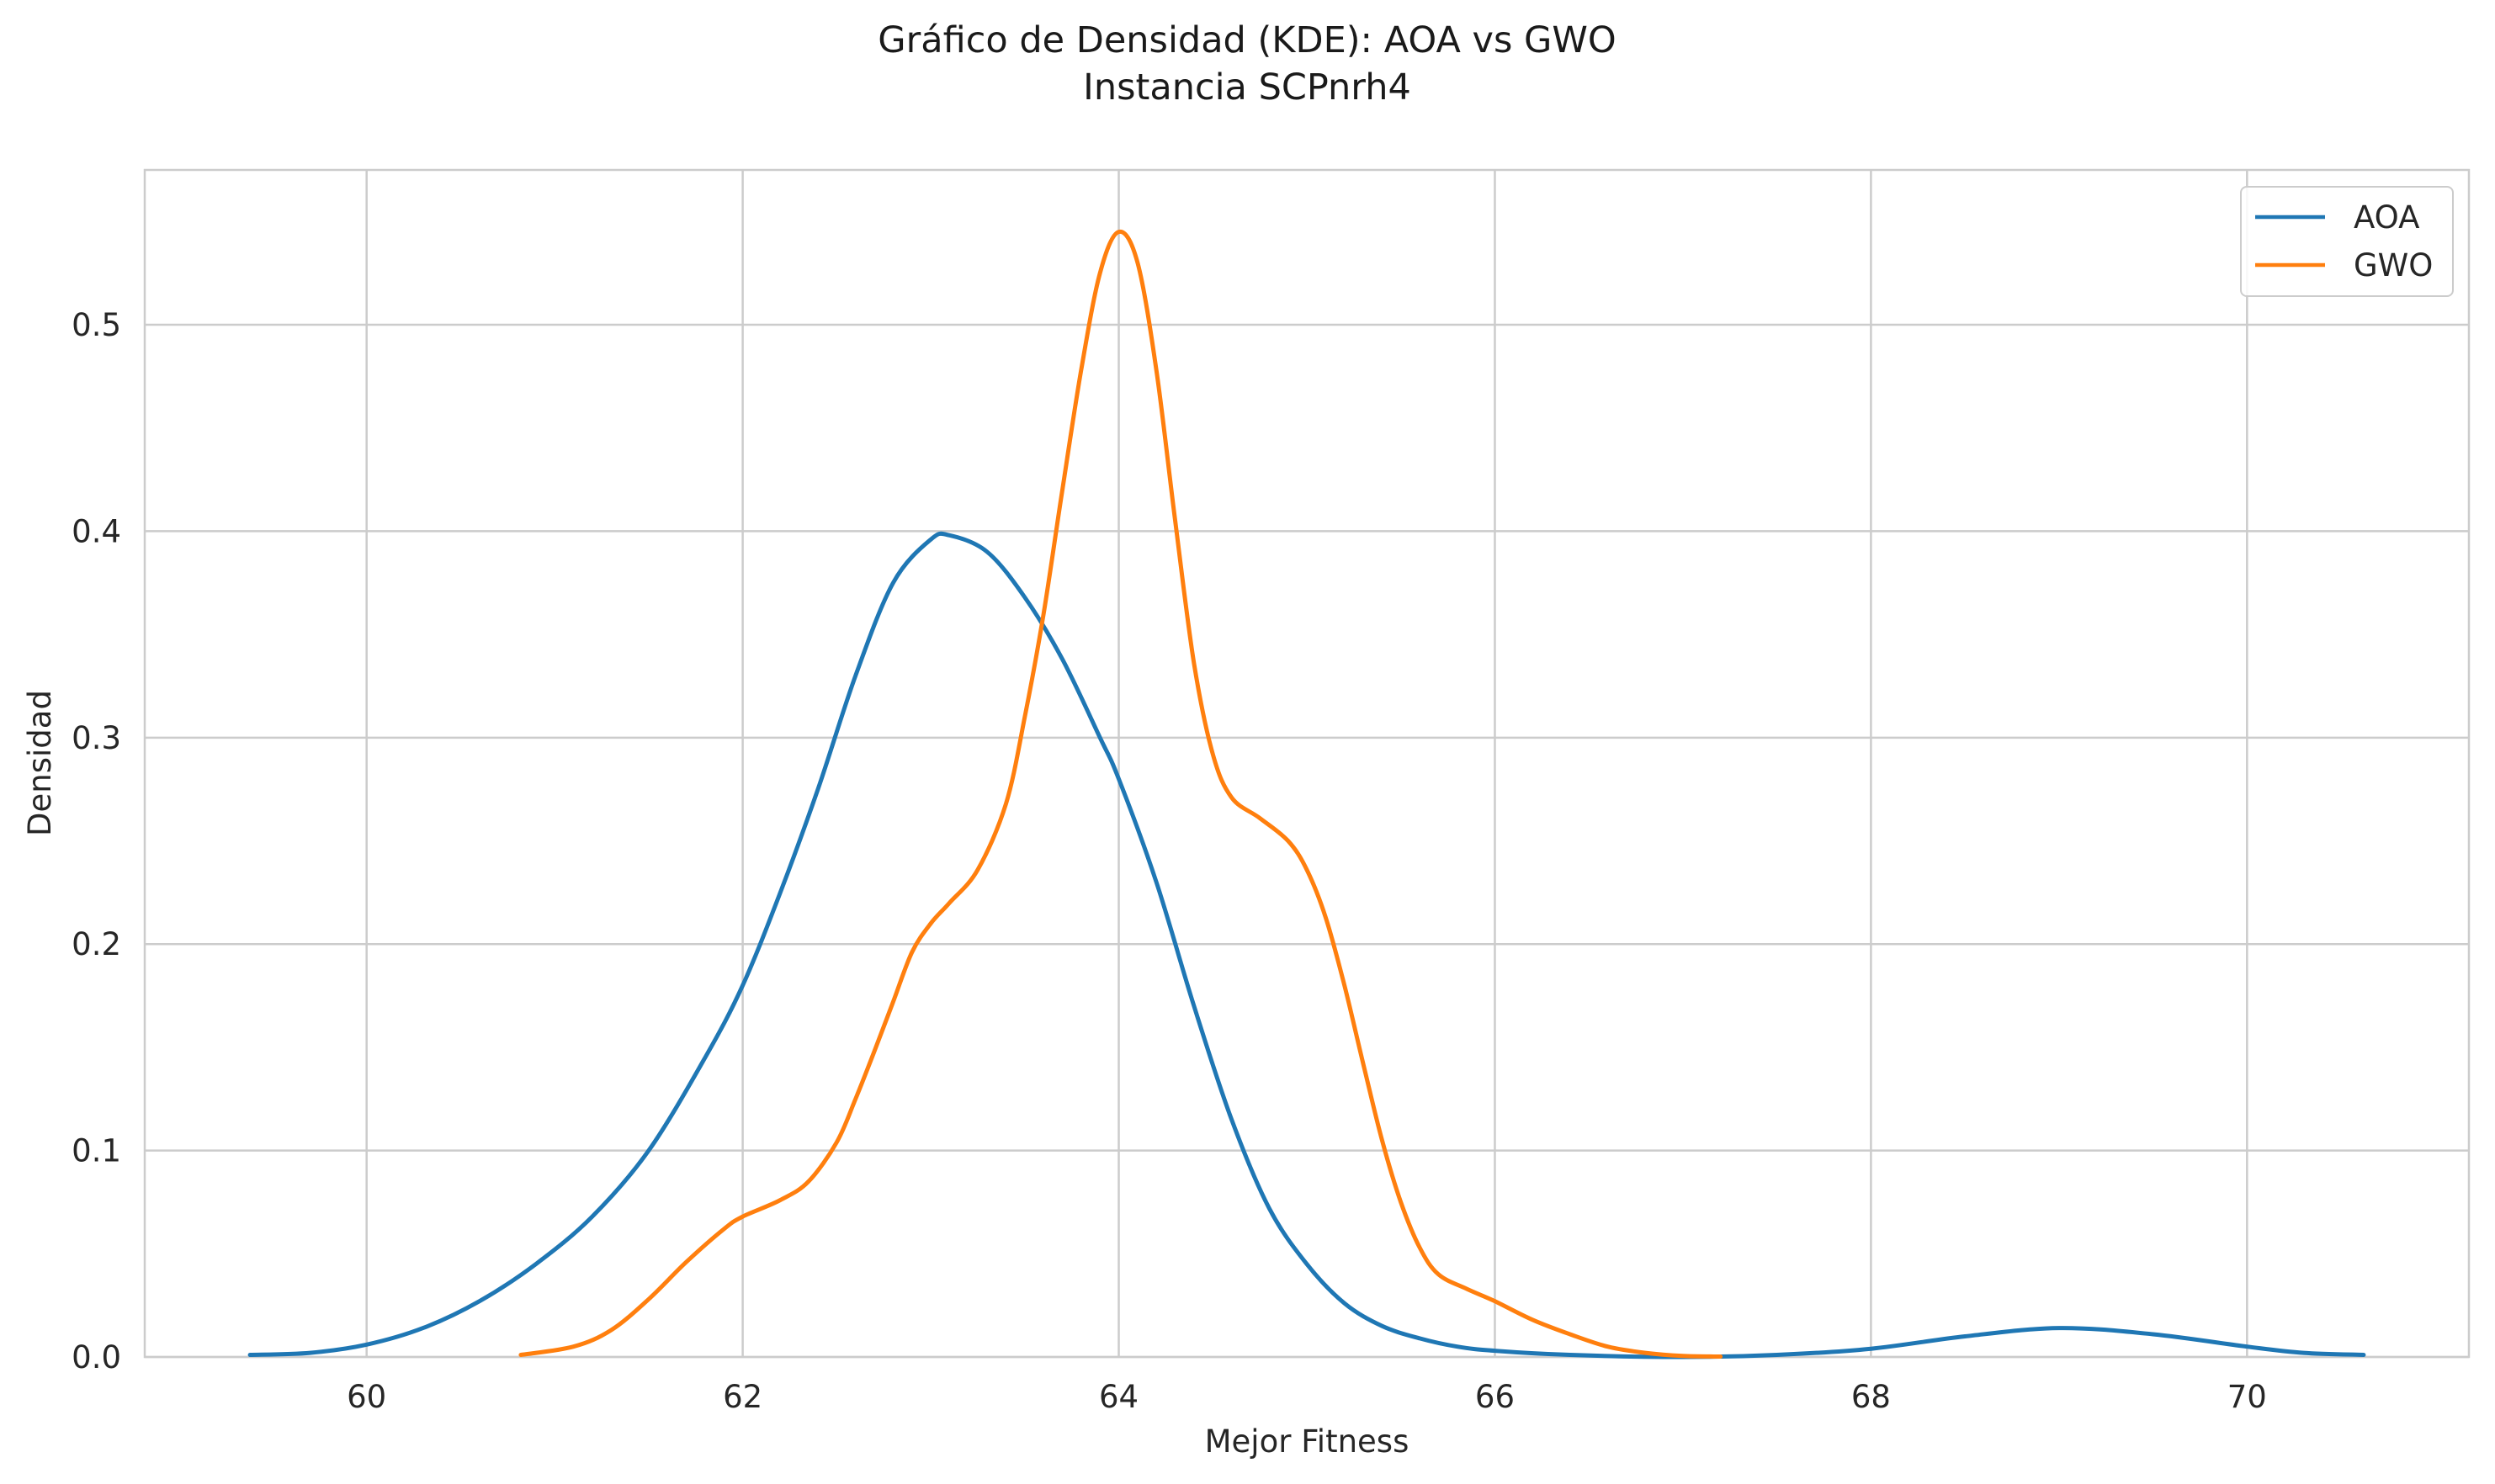 This screenshot has width=2495, height=1484. What do you see at coordinates (1247, 40) in the screenshot?
I see `chart-title: Gráfico de Densidad (KDE): AOA vs GWO` at bounding box center [1247, 40].